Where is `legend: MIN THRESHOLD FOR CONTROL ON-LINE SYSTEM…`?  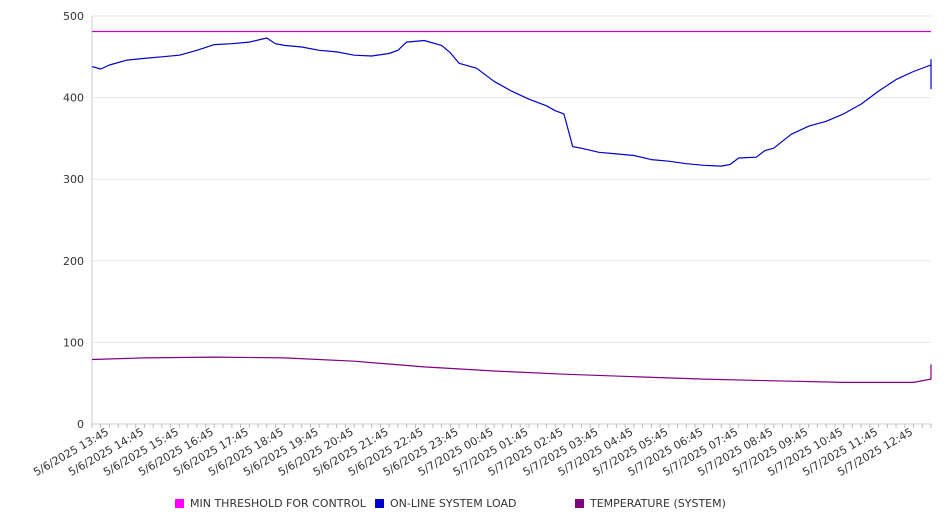
legend: MIN THRESHOLD FOR CONTROL ON-LINE SYSTEM… is located at coordinates (473, 507).